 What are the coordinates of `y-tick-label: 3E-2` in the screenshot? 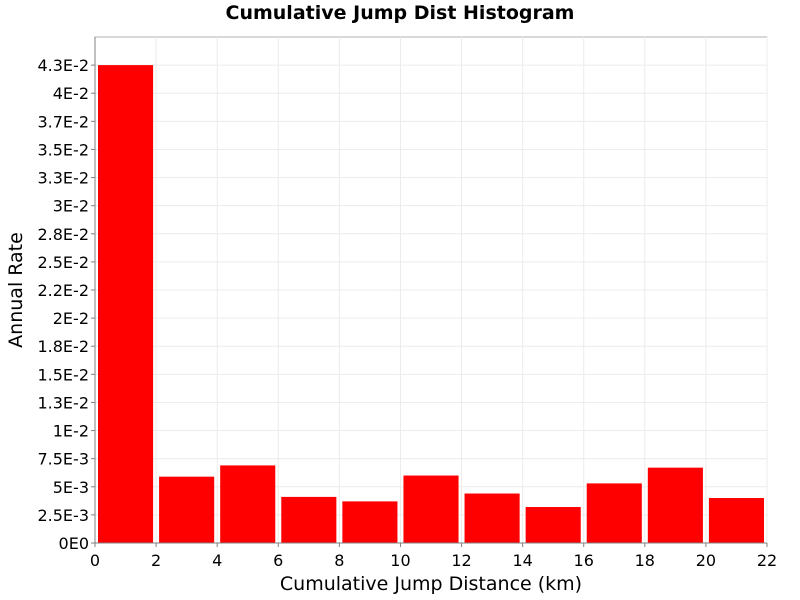 It's located at (71, 206).